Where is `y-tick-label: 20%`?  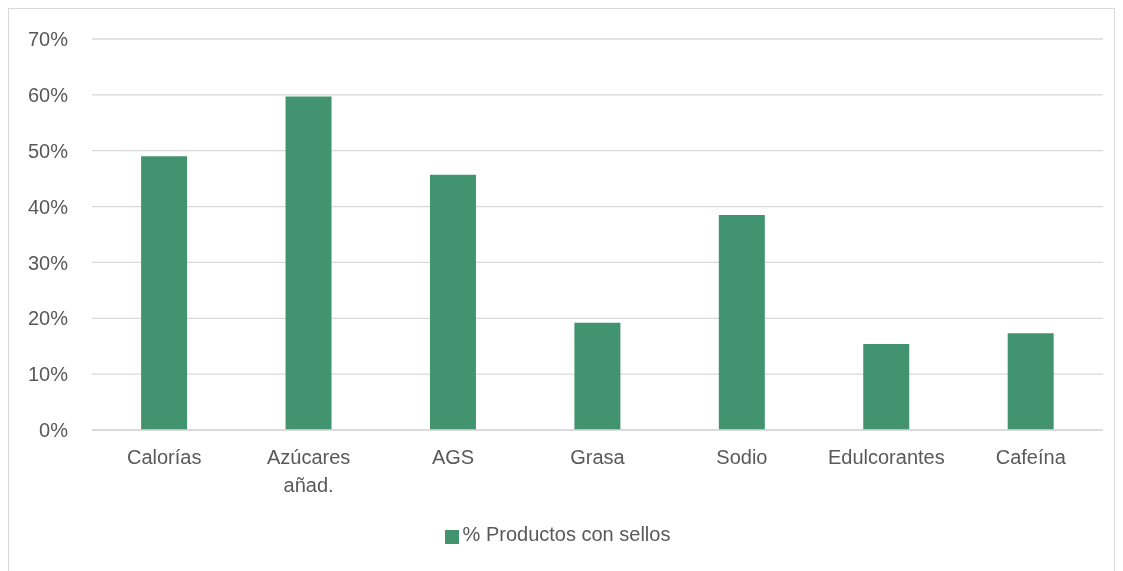
y-tick-label: 20% is located at coordinates (48, 318).